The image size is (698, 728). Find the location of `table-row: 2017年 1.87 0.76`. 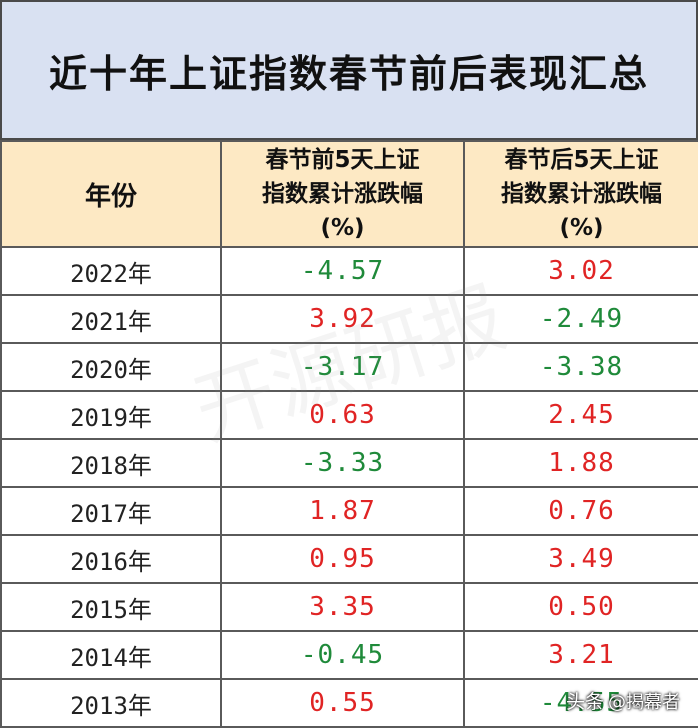

table-row: 2017年 1.87 0.76 is located at coordinates (349, 511).